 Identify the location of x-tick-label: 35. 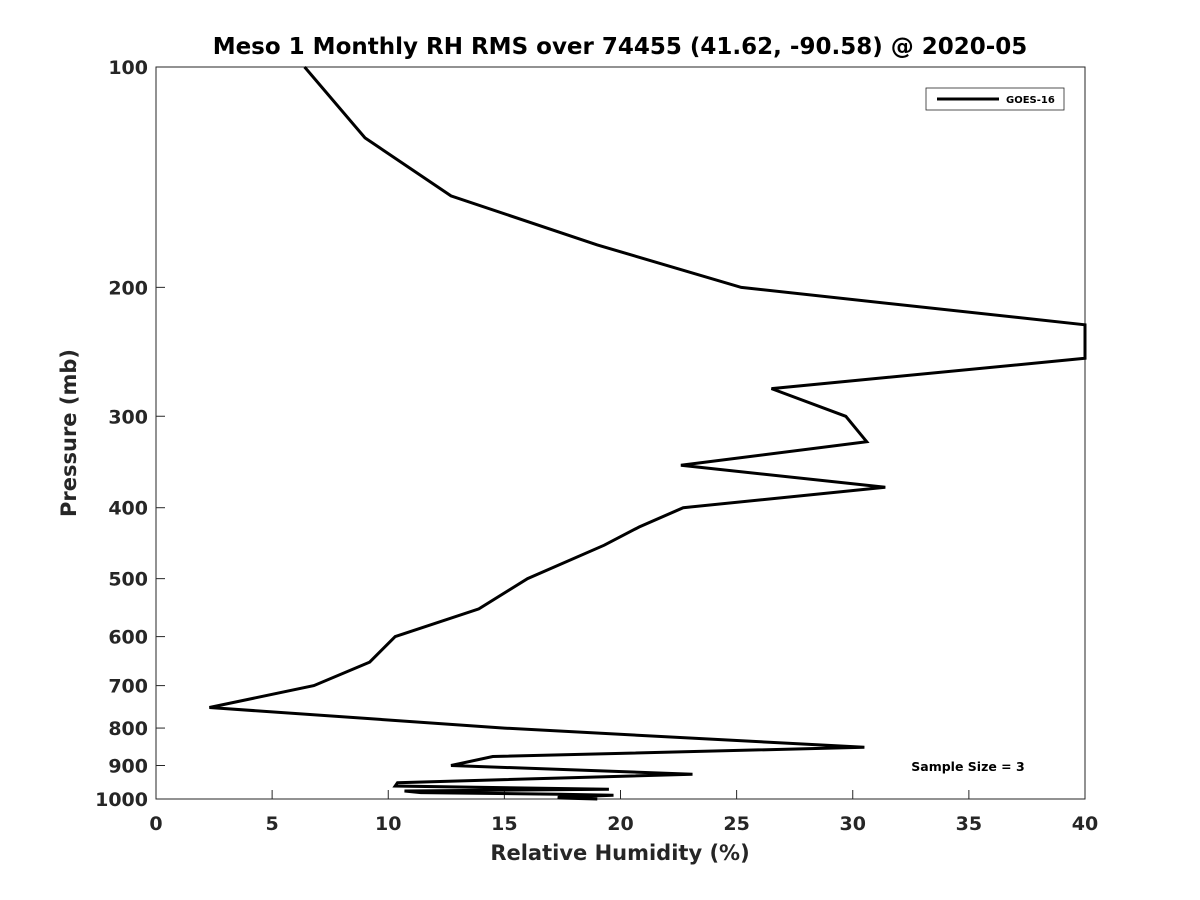
(969, 824).